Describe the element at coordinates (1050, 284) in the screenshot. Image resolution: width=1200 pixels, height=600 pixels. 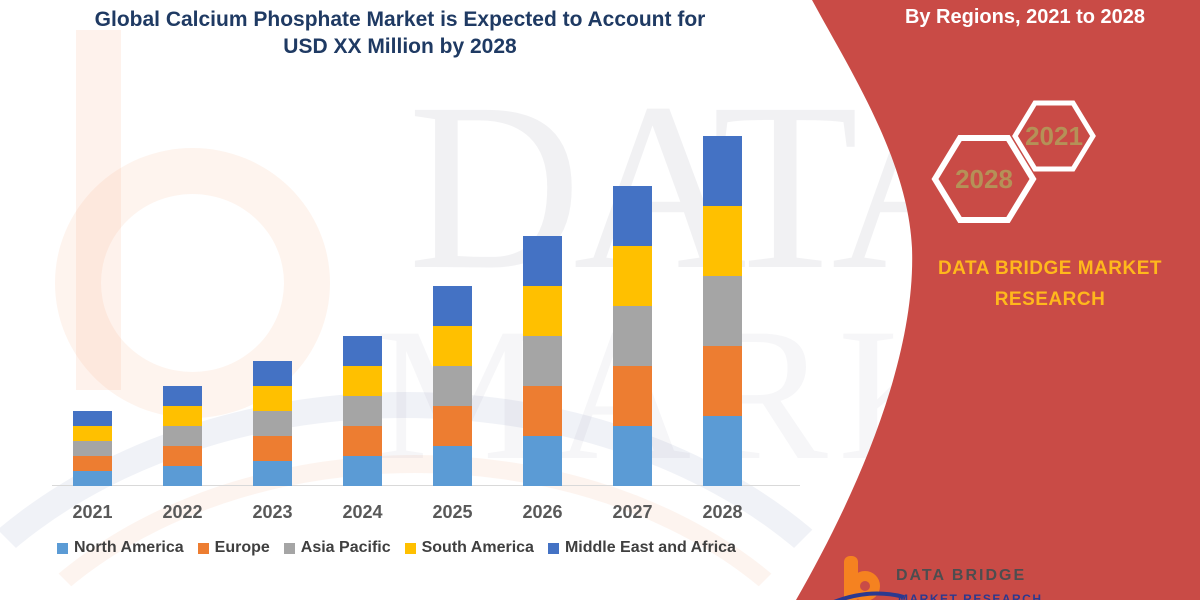
I see `brand-text: DATA BRIDGE MARKET RESEARCH` at that location.